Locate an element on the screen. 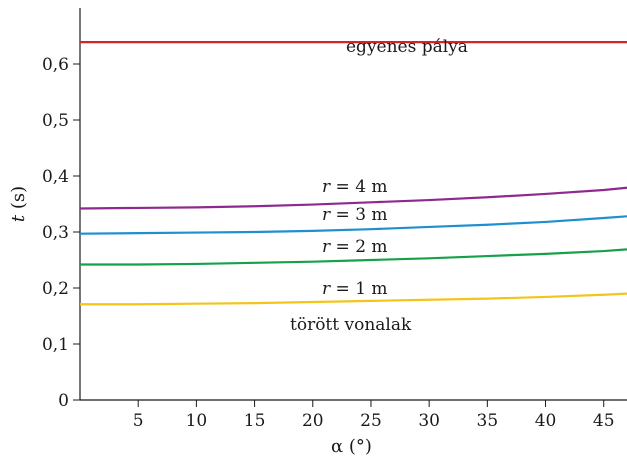 The height and width of the screenshot is (461, 627). x-tick-label: 25 is located at coordinates (371, 421).